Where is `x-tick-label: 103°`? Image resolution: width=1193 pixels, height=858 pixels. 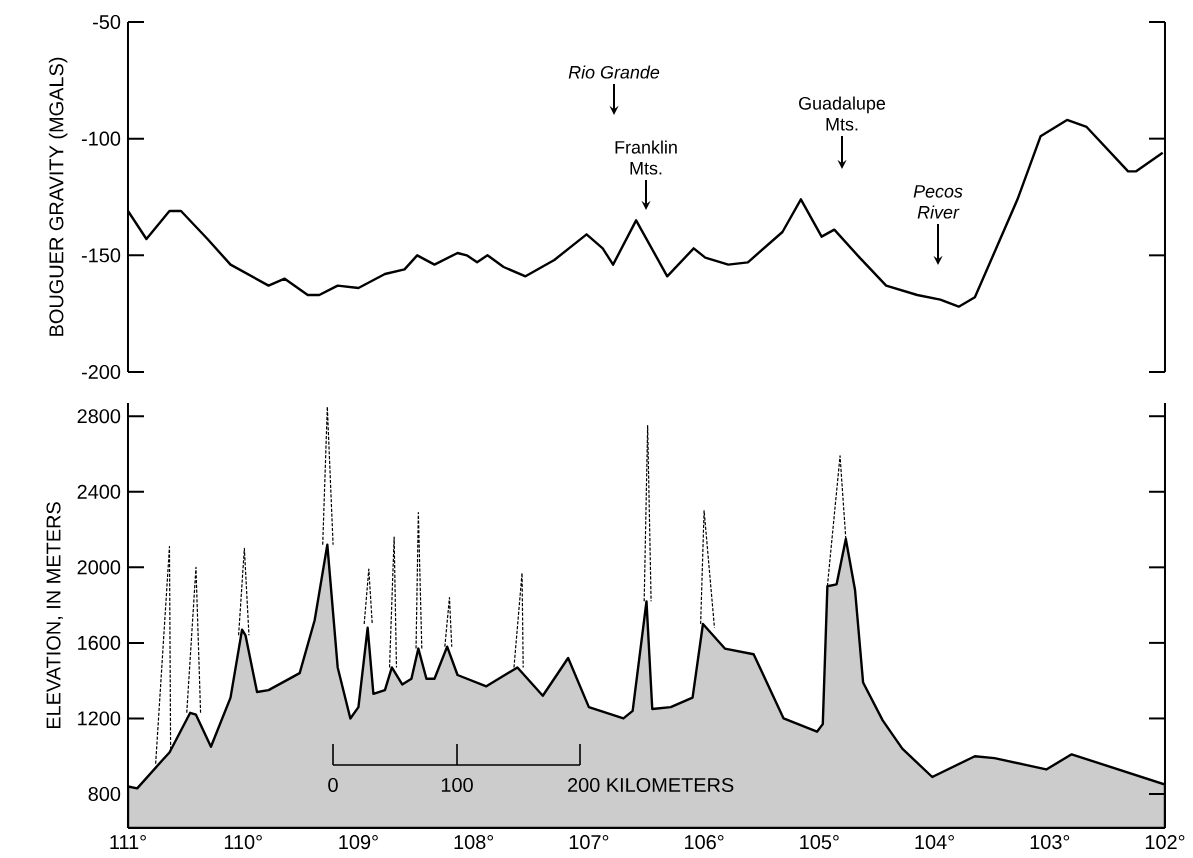 x-tick-label: 103° is located at coordinates (1050, 842).